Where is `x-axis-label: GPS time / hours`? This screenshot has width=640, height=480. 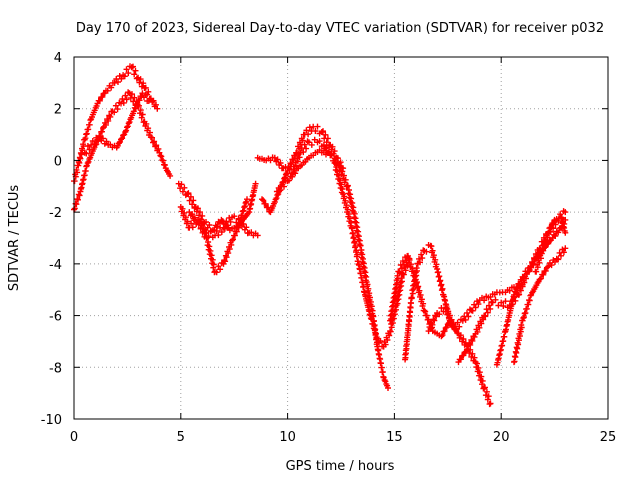
x-axis-label: GPS time / hours is located at coordinates (340, 466).